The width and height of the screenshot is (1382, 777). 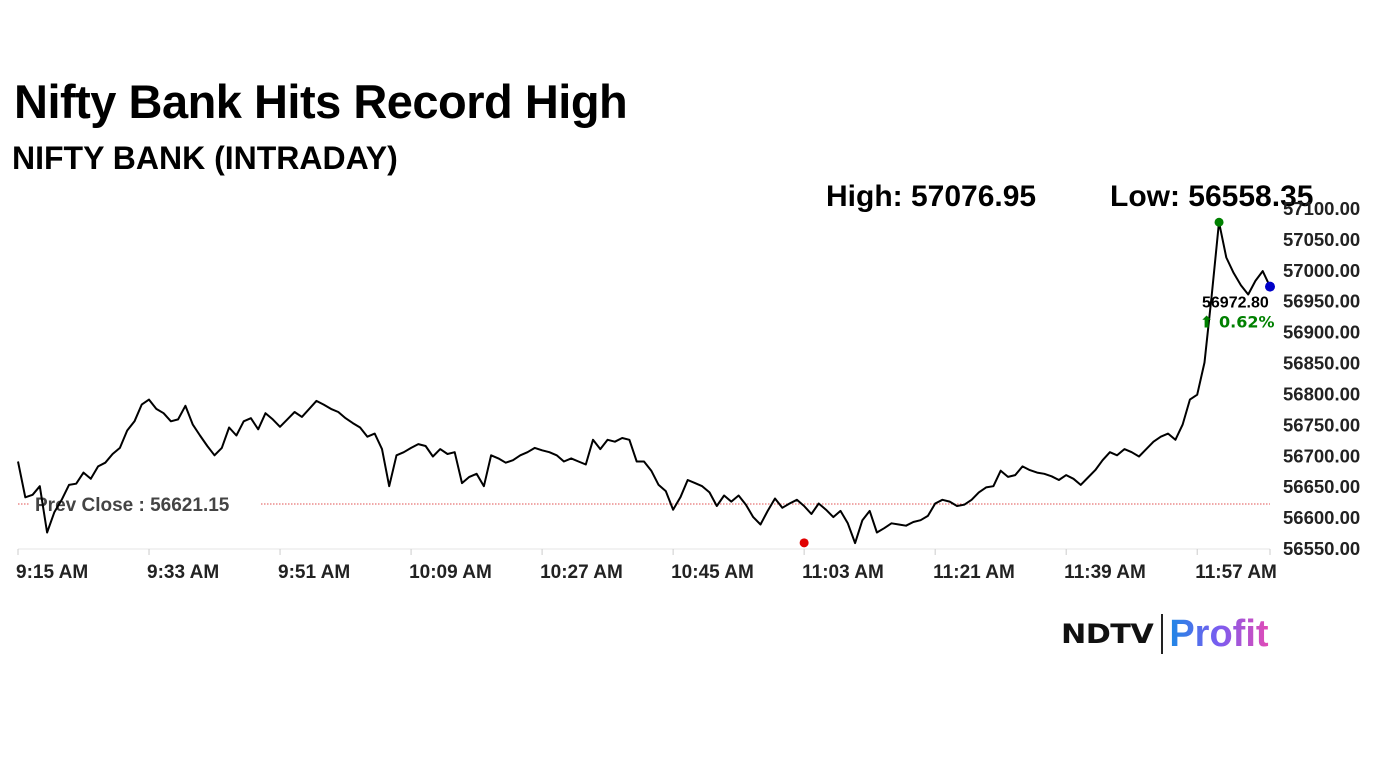 I want to click on last-price-marker, so click(x=1270, y=286).